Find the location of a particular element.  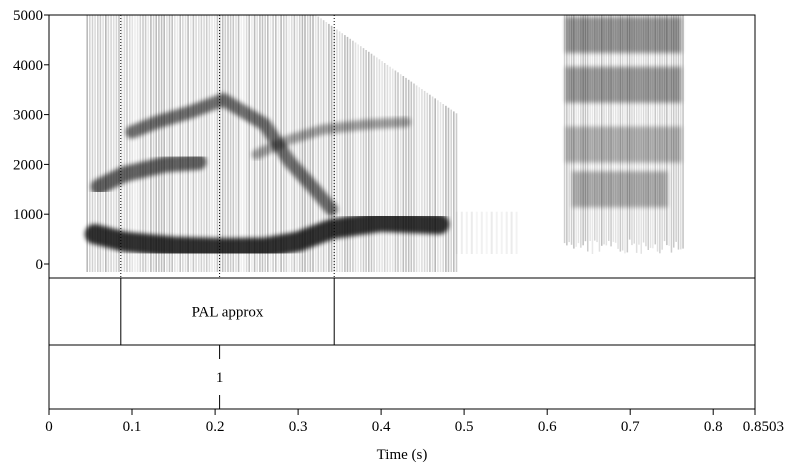

x-tick-label: 0.5 is located at coordinates (464, 427).